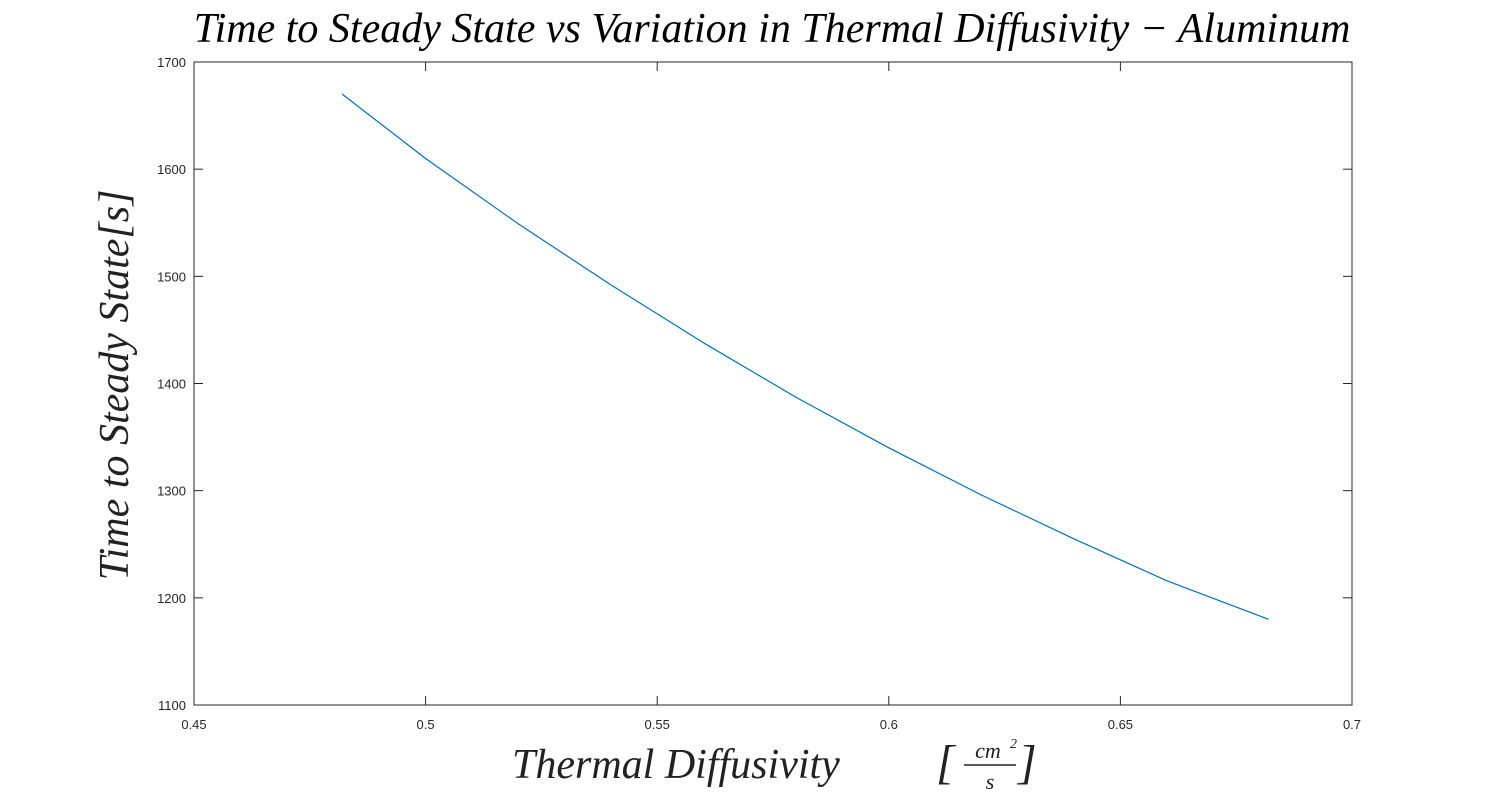  Describe the element at coordinates (946, 762) in the screenshot. I see `x-unit-left-bracket: [` at that location.